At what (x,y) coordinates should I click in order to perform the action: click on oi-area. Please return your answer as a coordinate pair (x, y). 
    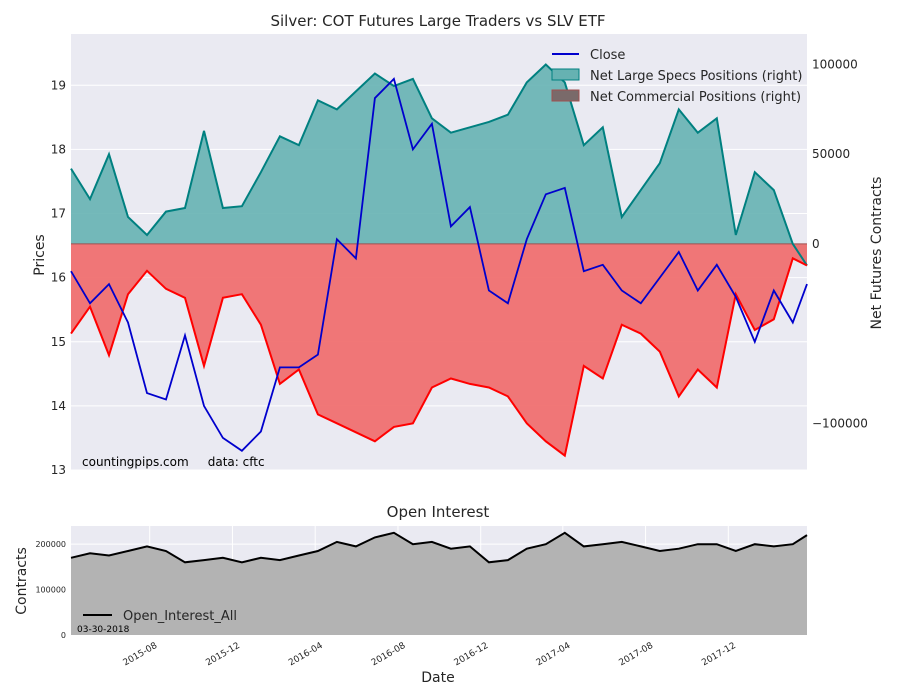
    Looking at the image, I should click on (439, 583).